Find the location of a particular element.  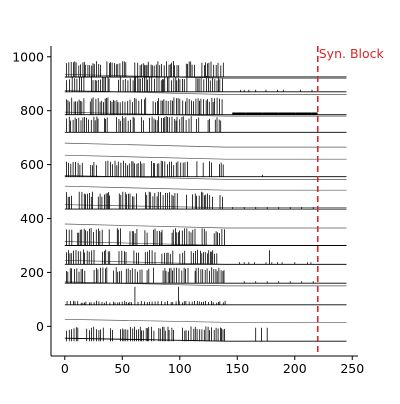

x-tick-label: 0 is located at coordinates (65, 368).